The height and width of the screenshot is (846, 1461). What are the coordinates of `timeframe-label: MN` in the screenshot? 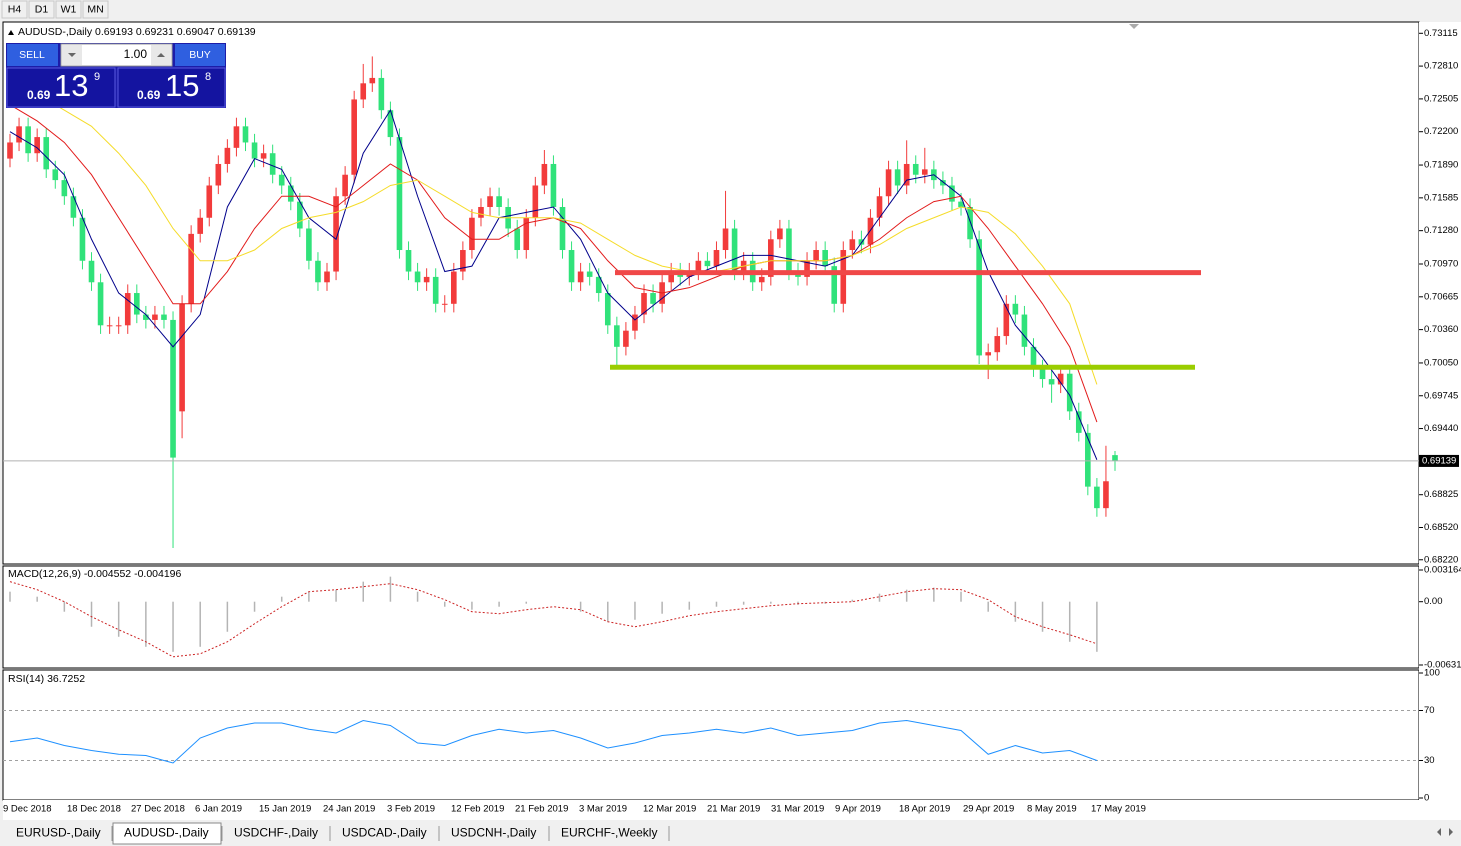 It's located at (95, 9).